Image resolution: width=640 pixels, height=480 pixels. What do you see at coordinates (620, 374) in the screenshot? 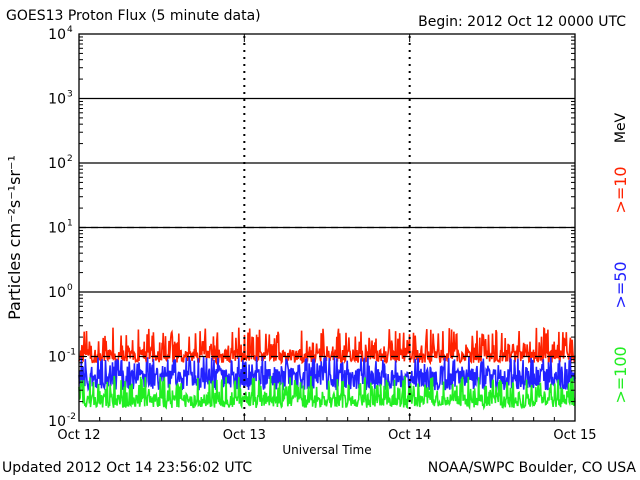
I see `legend-label-2: >=100` at bounding box center [620, 374].